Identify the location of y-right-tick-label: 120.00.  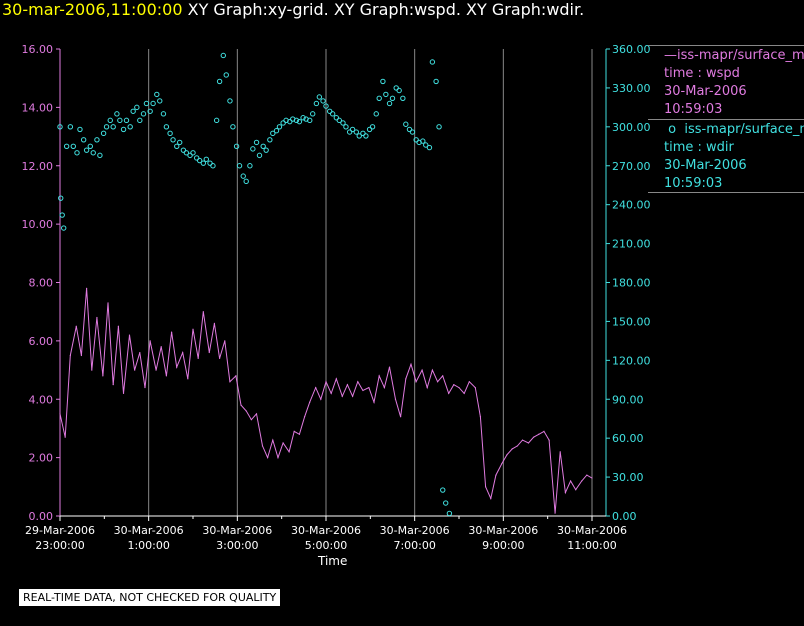
(631, 360).